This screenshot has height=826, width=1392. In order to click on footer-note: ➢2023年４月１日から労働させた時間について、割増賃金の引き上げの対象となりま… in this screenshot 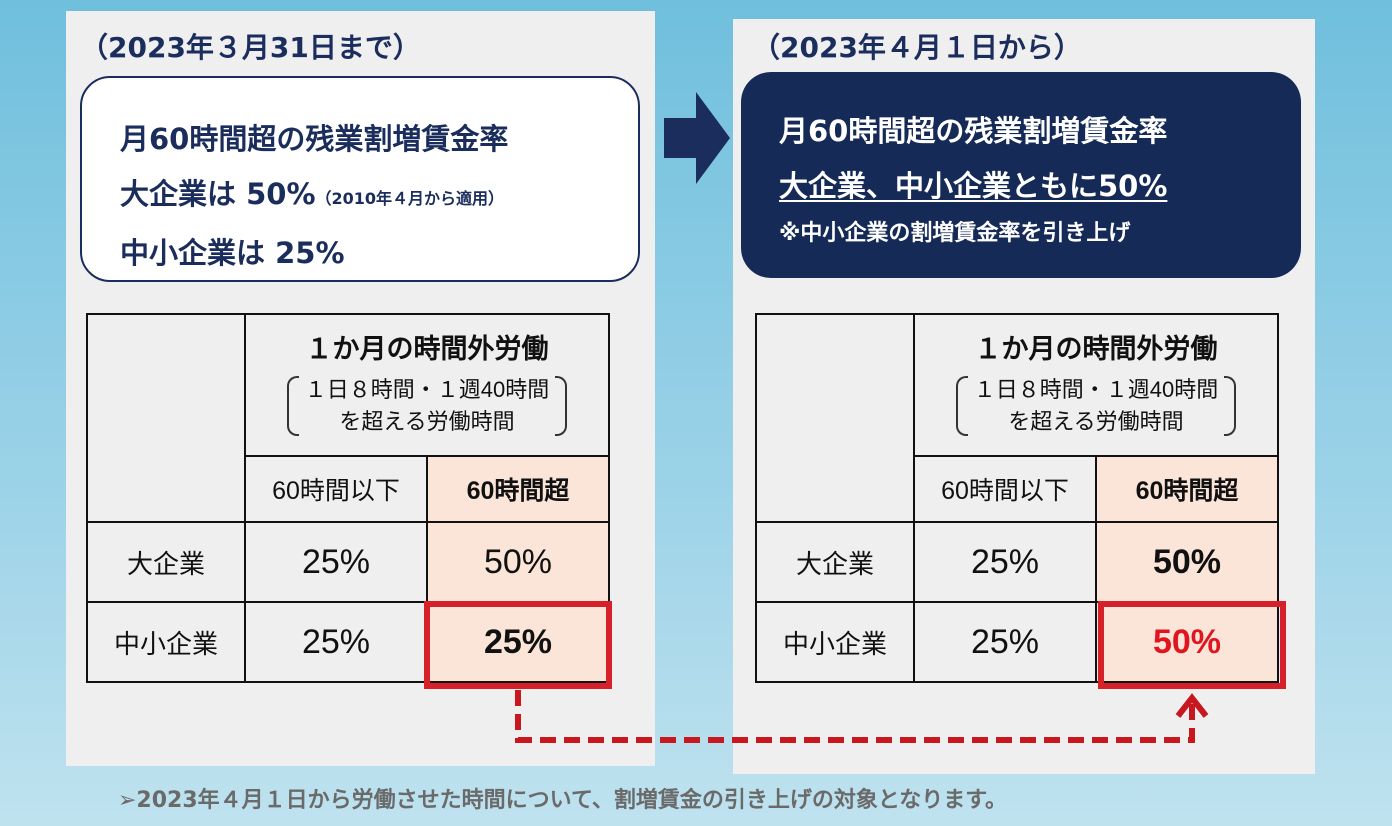, I will do `click(563, 800)`.